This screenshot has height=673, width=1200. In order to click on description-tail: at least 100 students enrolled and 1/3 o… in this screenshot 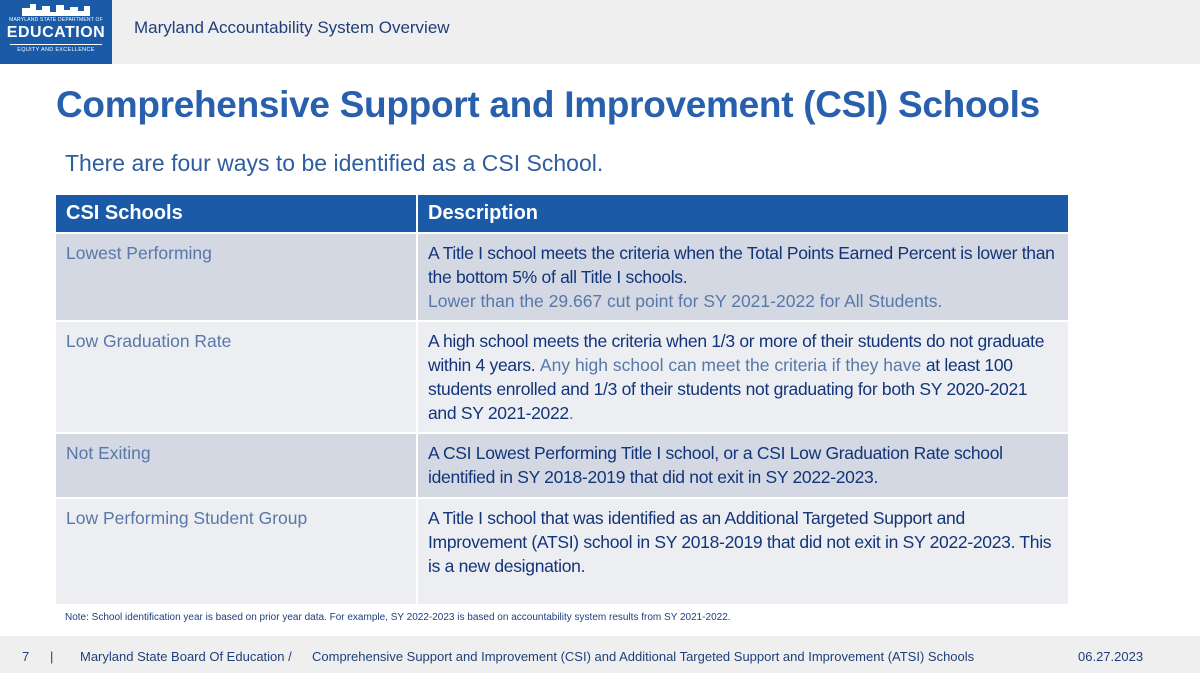, I will do `click(728, 389)`.